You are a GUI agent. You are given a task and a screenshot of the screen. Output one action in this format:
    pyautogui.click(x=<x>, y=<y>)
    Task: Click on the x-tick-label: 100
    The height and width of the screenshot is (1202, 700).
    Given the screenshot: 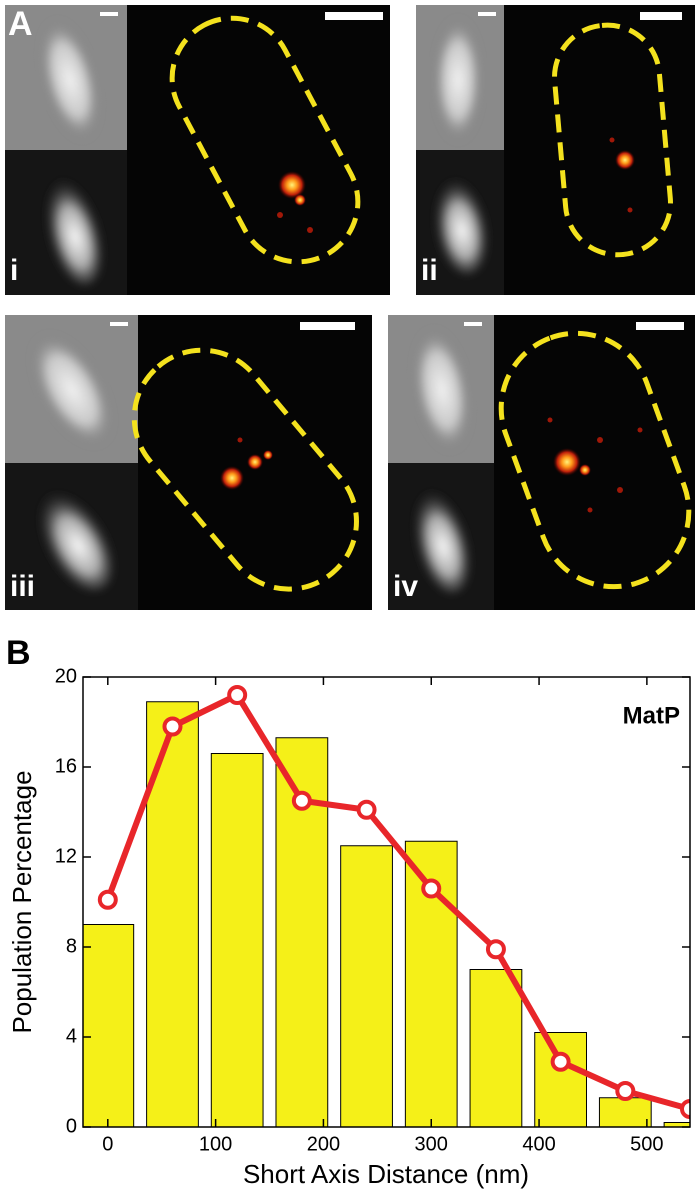 What is the action you would take?
    pyautogui.click(x=215, y=1144)
    